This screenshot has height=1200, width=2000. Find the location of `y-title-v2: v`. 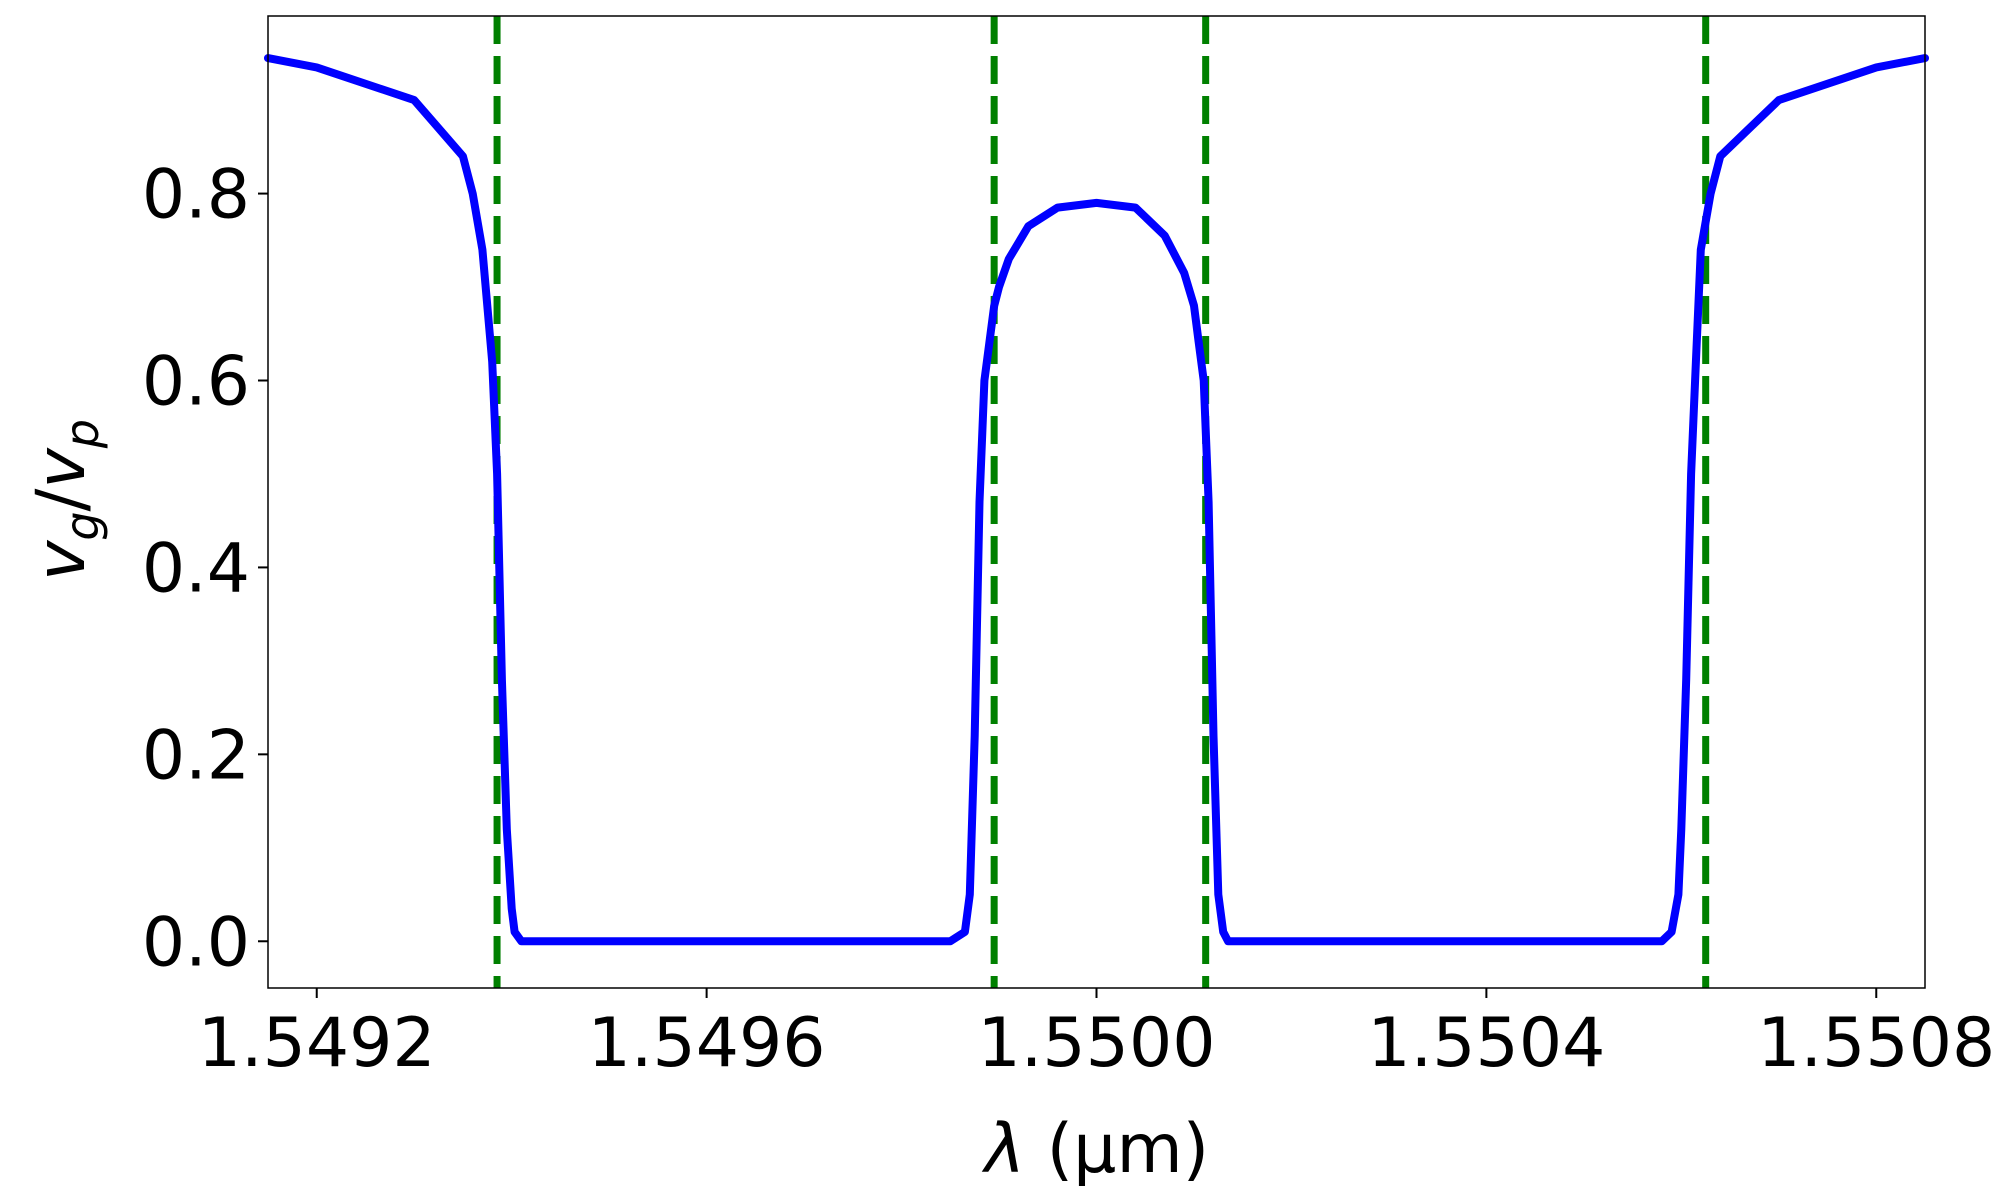

y-title-v2: v is located at coordinates (61, 468).